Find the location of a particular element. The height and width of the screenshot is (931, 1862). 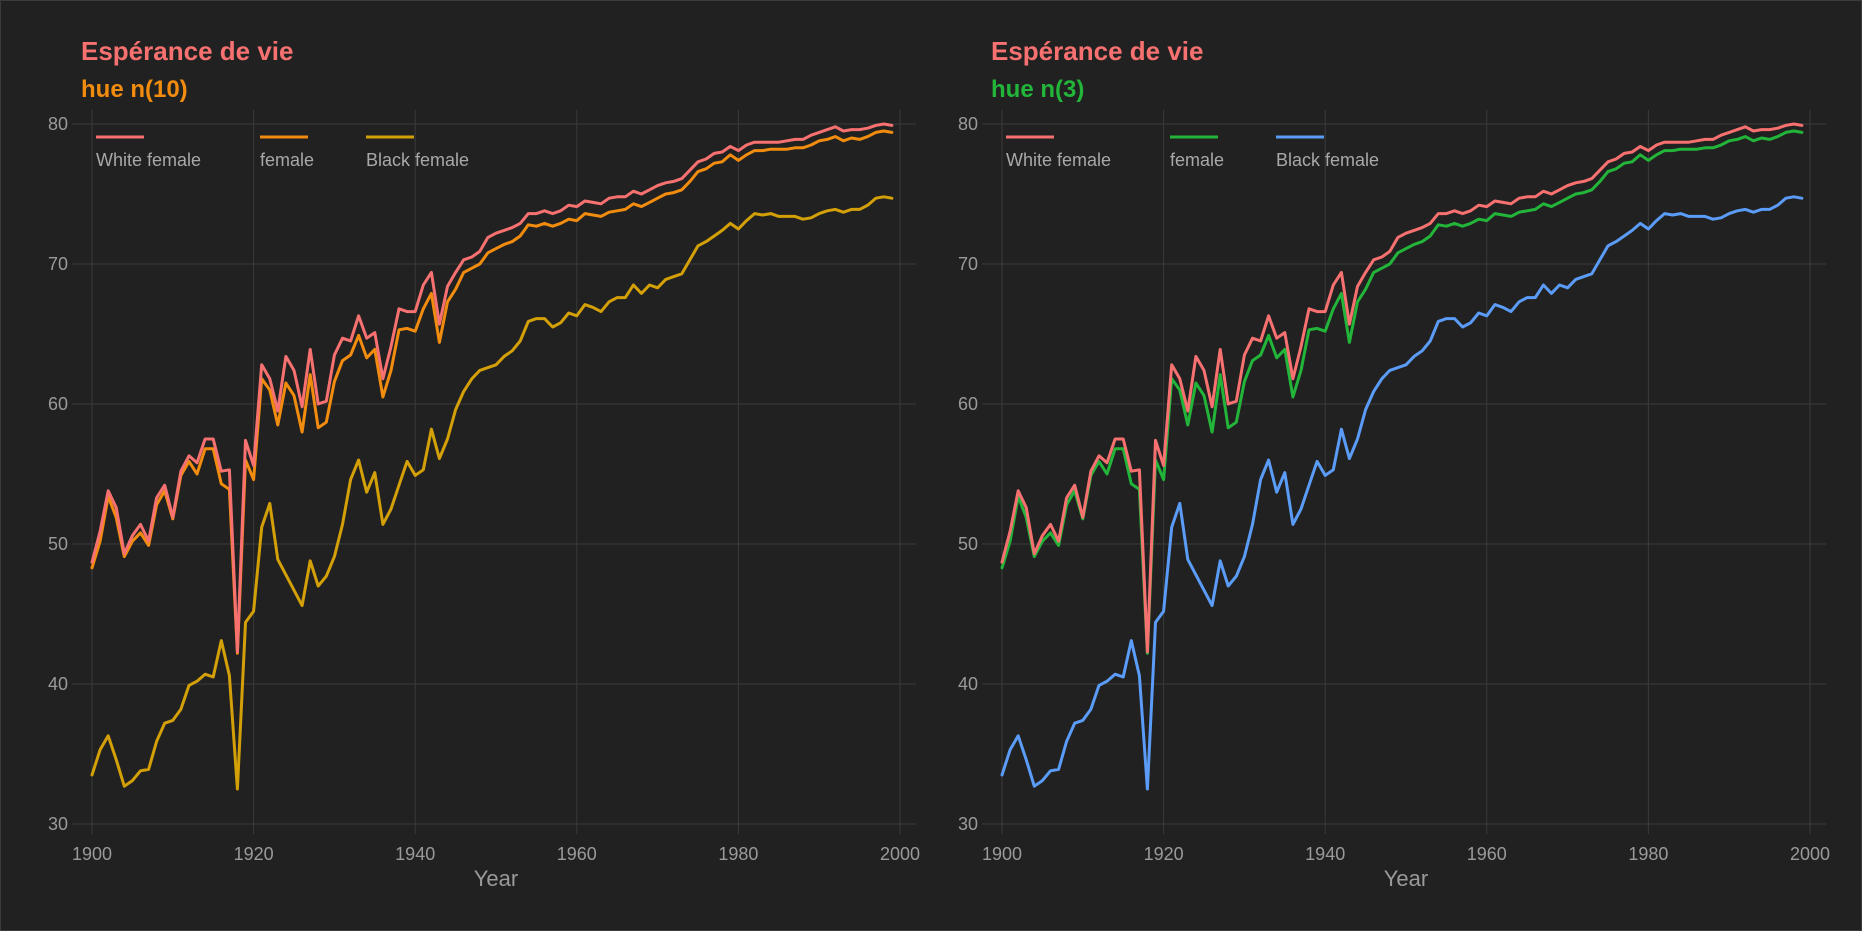

chart-subtitle: hue n(3) is located at coordinates (1038, 89).